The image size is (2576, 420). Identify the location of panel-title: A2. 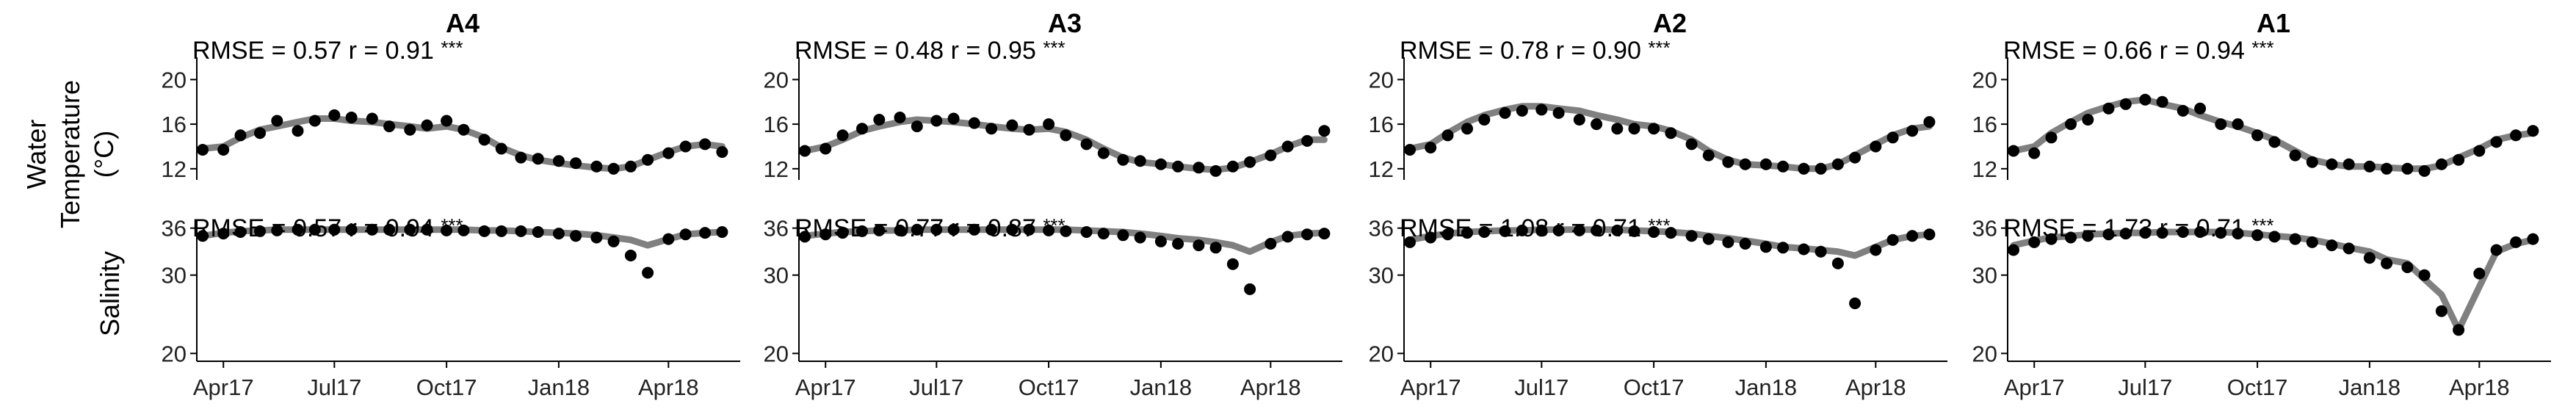
(1670, 23).